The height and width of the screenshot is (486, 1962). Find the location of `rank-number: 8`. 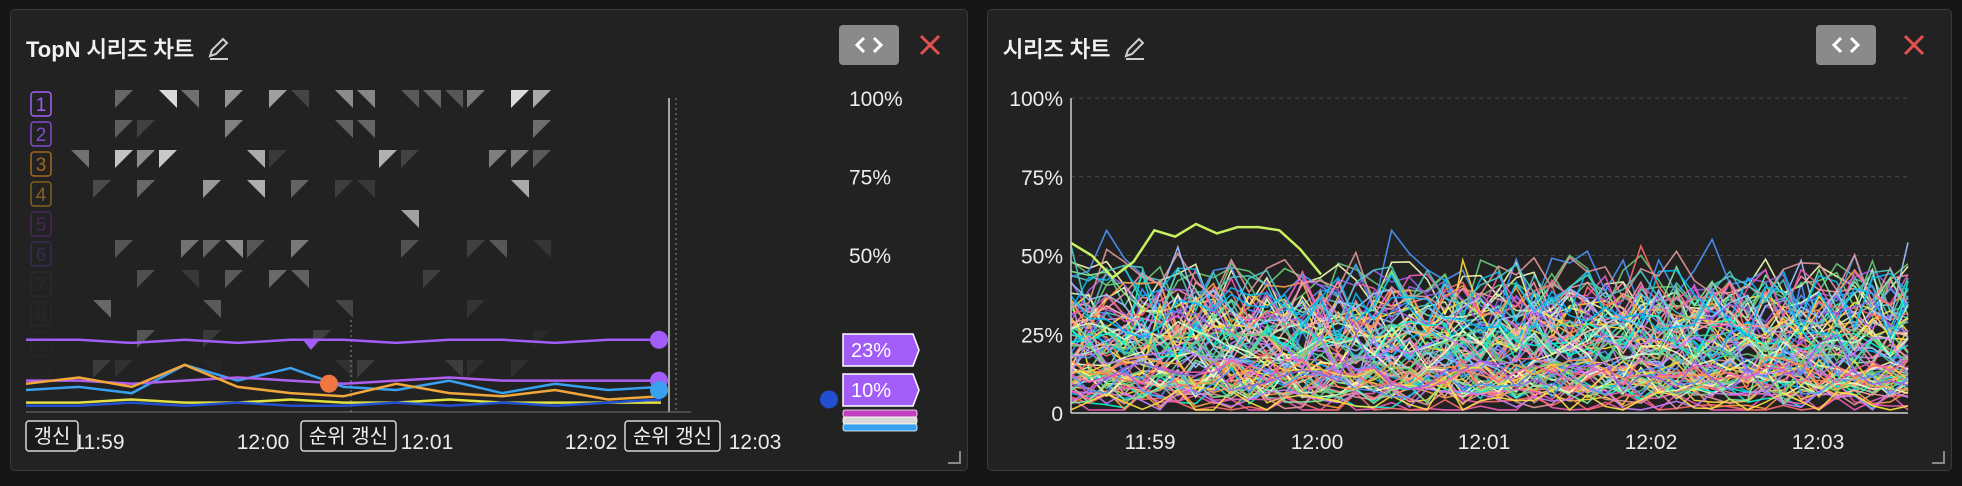

rank-number: 8 is located at coordinates (41, 315).